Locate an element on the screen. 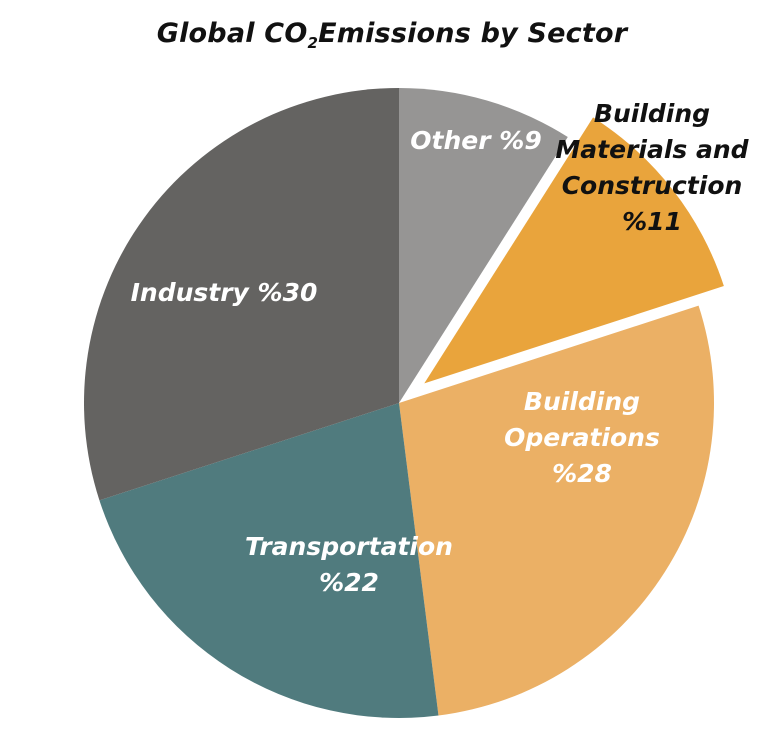  slice-label-1: Building Materials and Construction %11 is located at coordinates (652, 167).